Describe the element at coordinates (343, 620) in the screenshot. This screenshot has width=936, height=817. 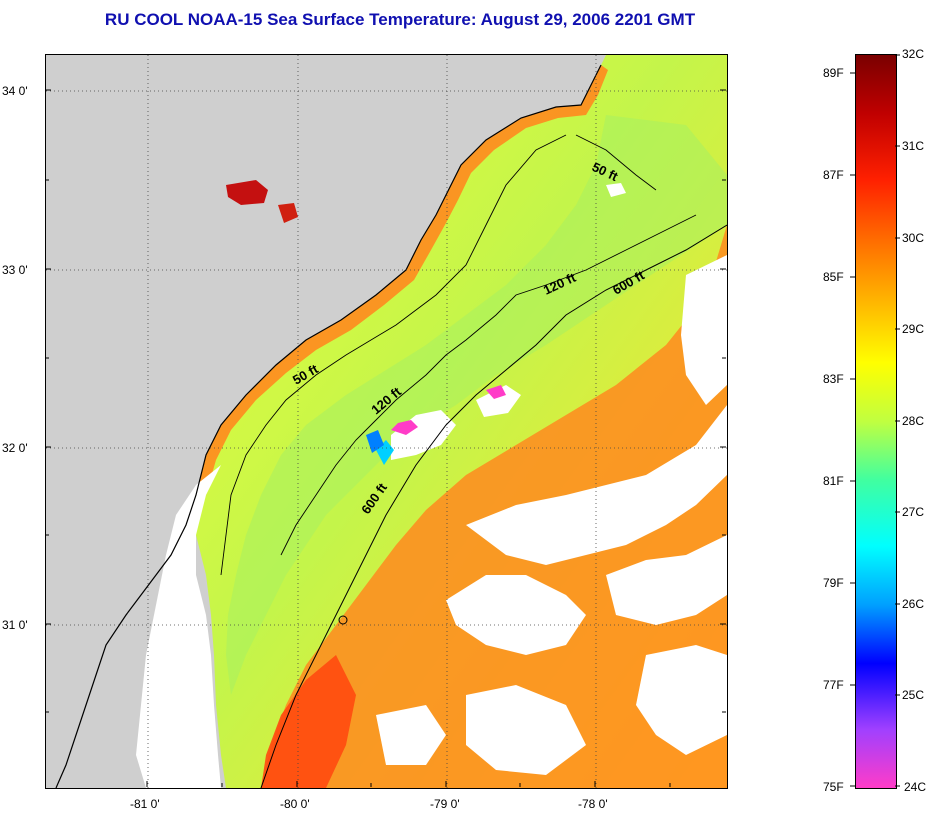
I see `station-marker` at that location.